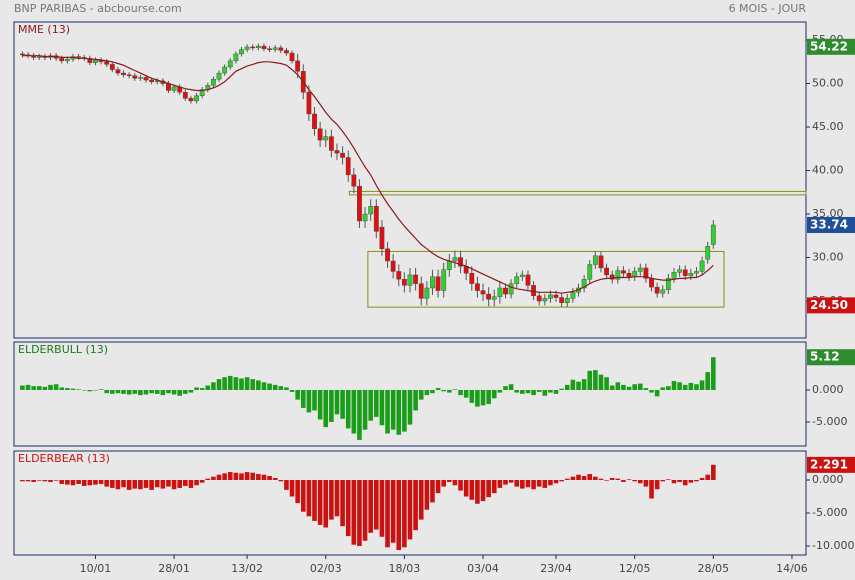  I want to click on y-tick-label: 50.00, so click(828, 83).